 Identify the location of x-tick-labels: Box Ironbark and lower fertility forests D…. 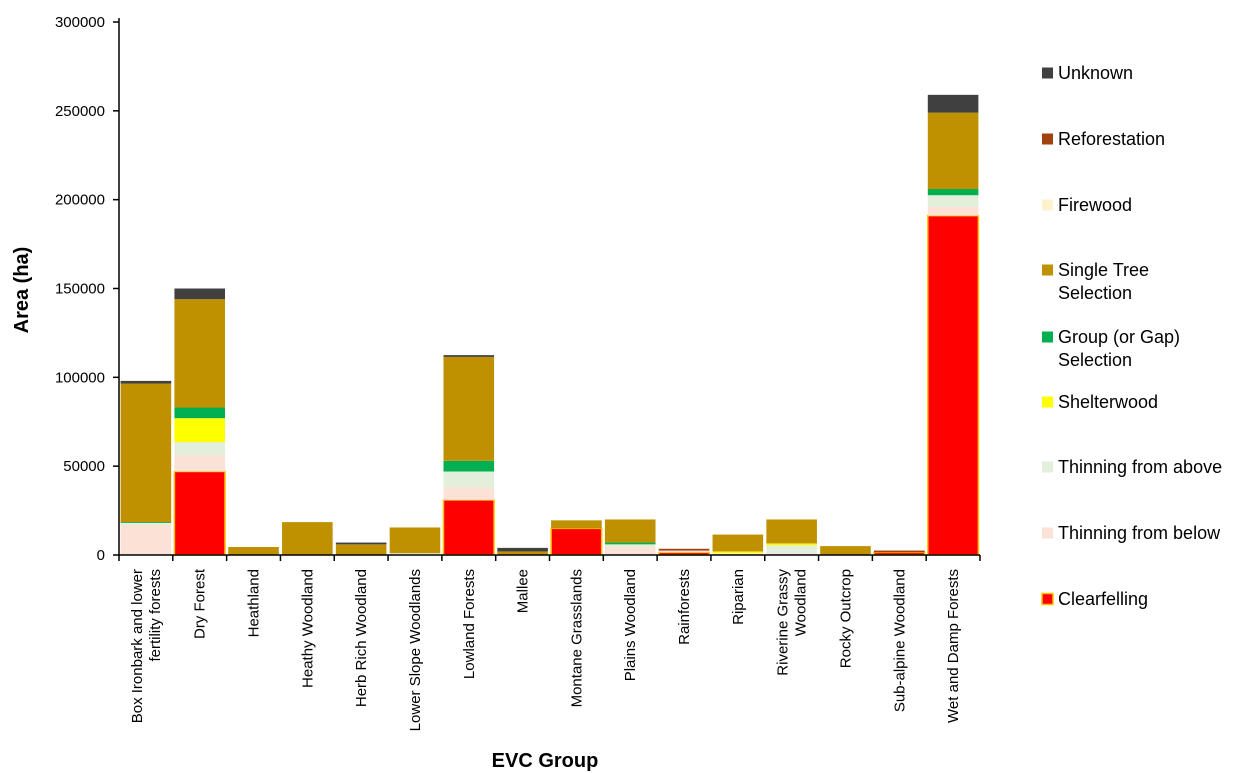
(545, 649).